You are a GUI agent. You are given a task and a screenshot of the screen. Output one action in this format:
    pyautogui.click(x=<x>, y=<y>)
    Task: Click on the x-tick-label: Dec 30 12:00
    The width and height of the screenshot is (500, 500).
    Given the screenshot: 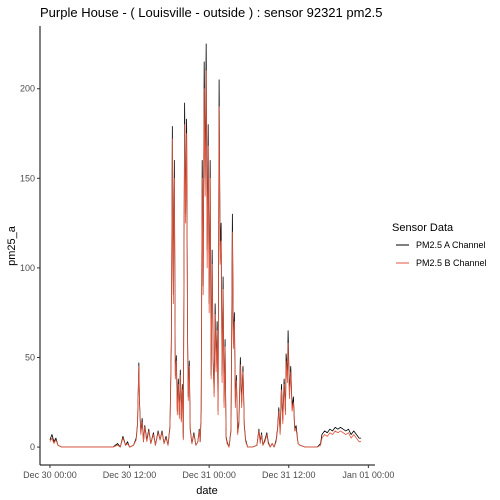 What is the action you would take?
    pyautogui.click(x=130, y=475)
    